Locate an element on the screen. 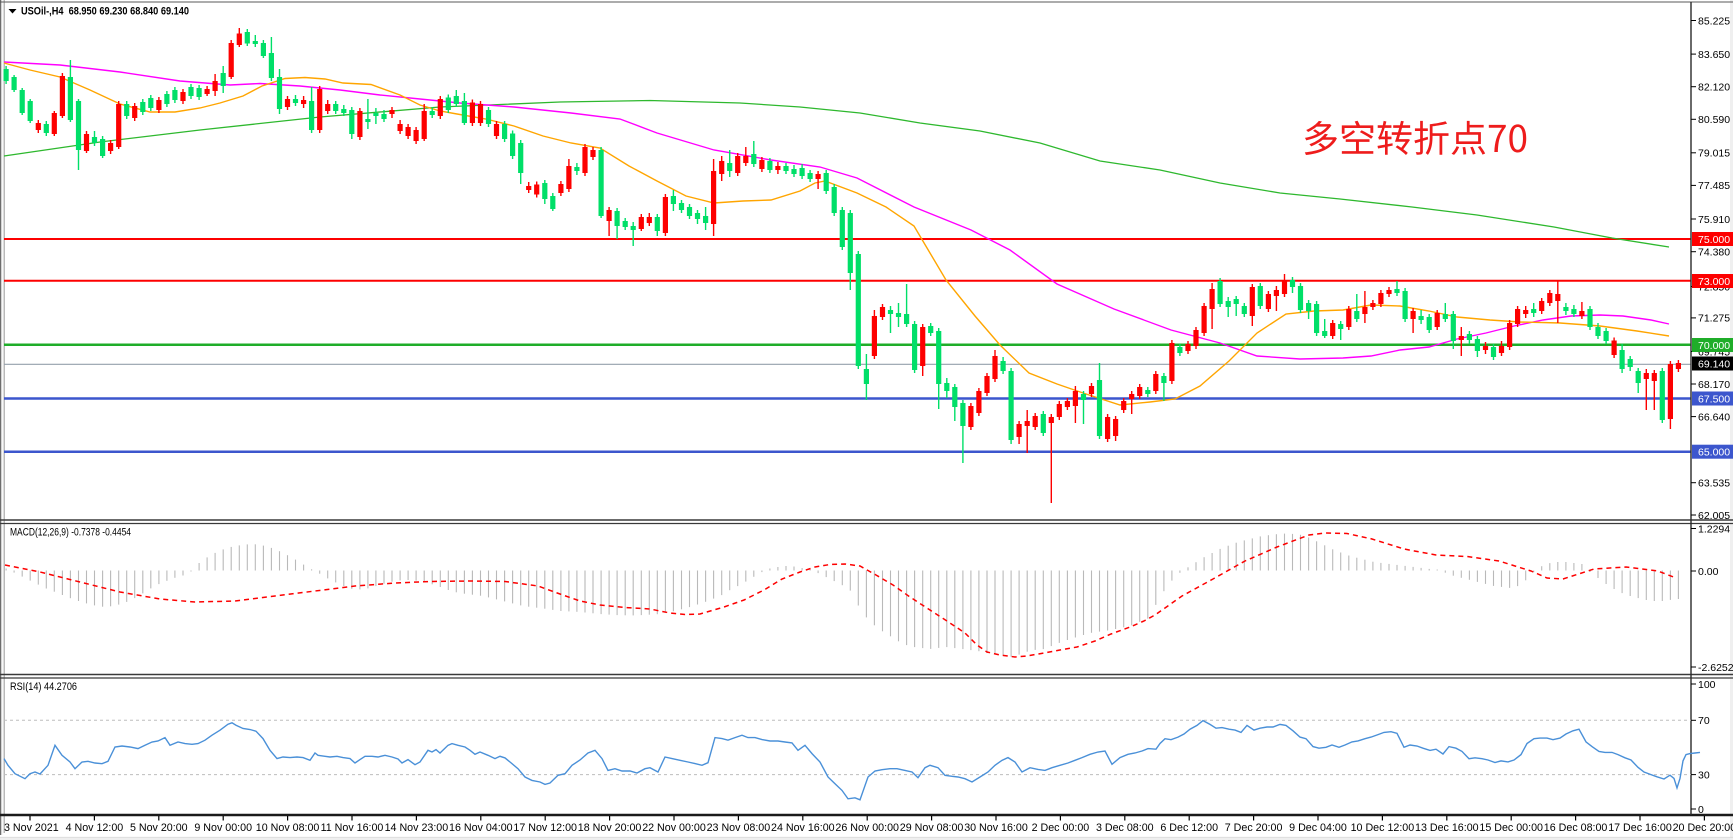 The width and height of the screenshot is (1733, 840). svg-text: 0.00 is located at coordinates (1708, 572).